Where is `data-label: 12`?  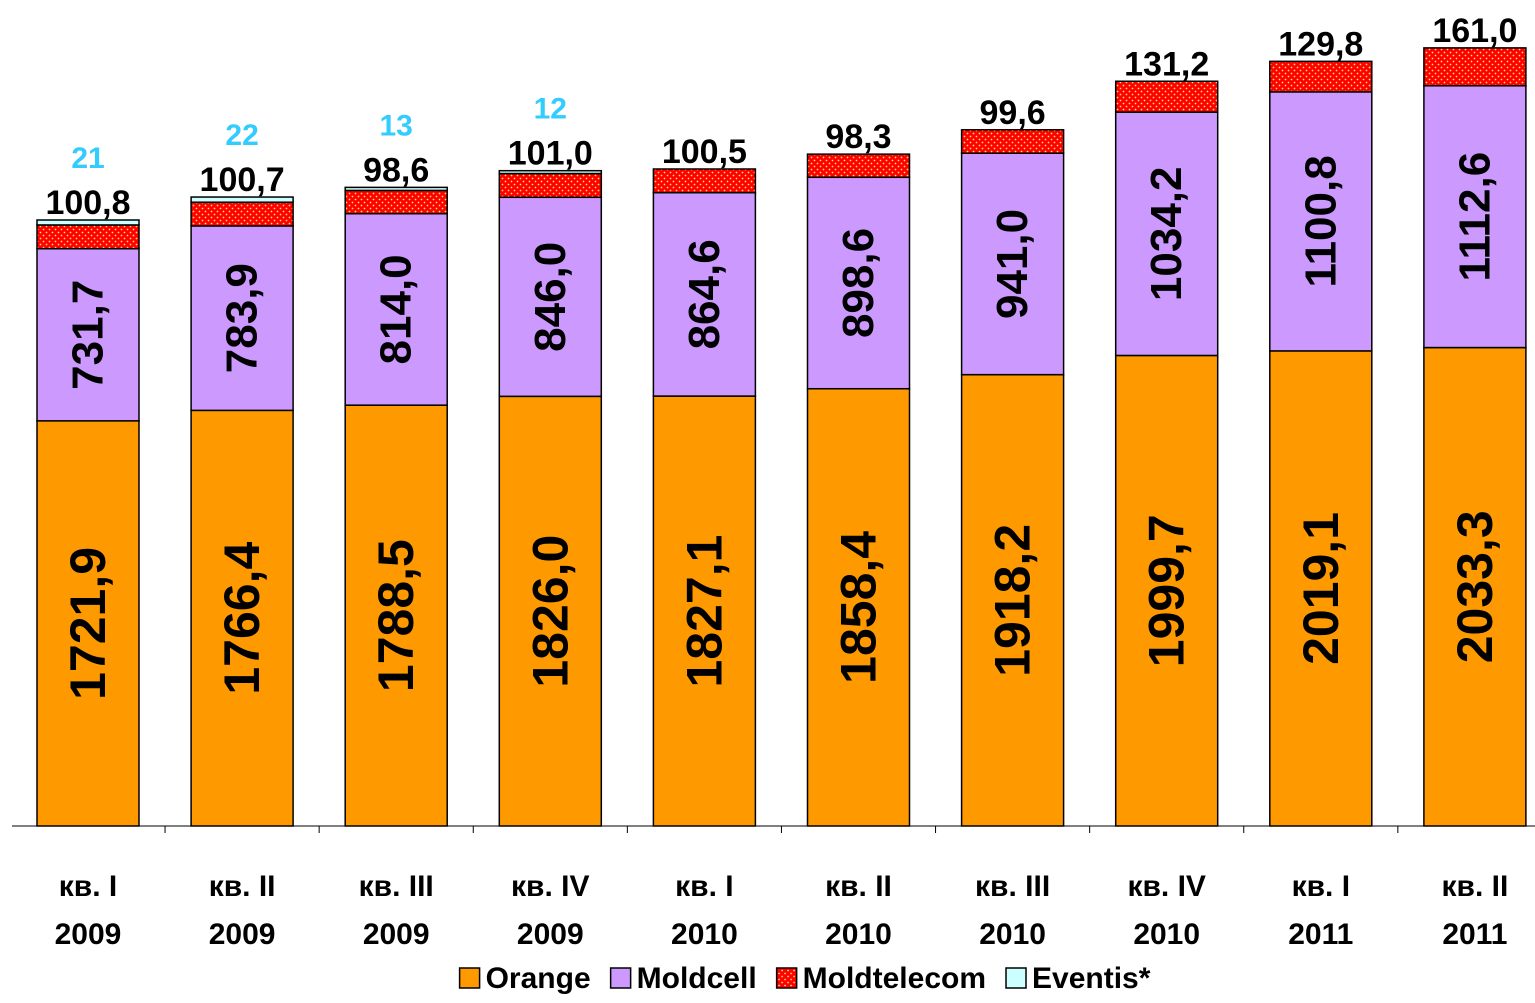
data-label: 12 is located at coordinates (550, 109).